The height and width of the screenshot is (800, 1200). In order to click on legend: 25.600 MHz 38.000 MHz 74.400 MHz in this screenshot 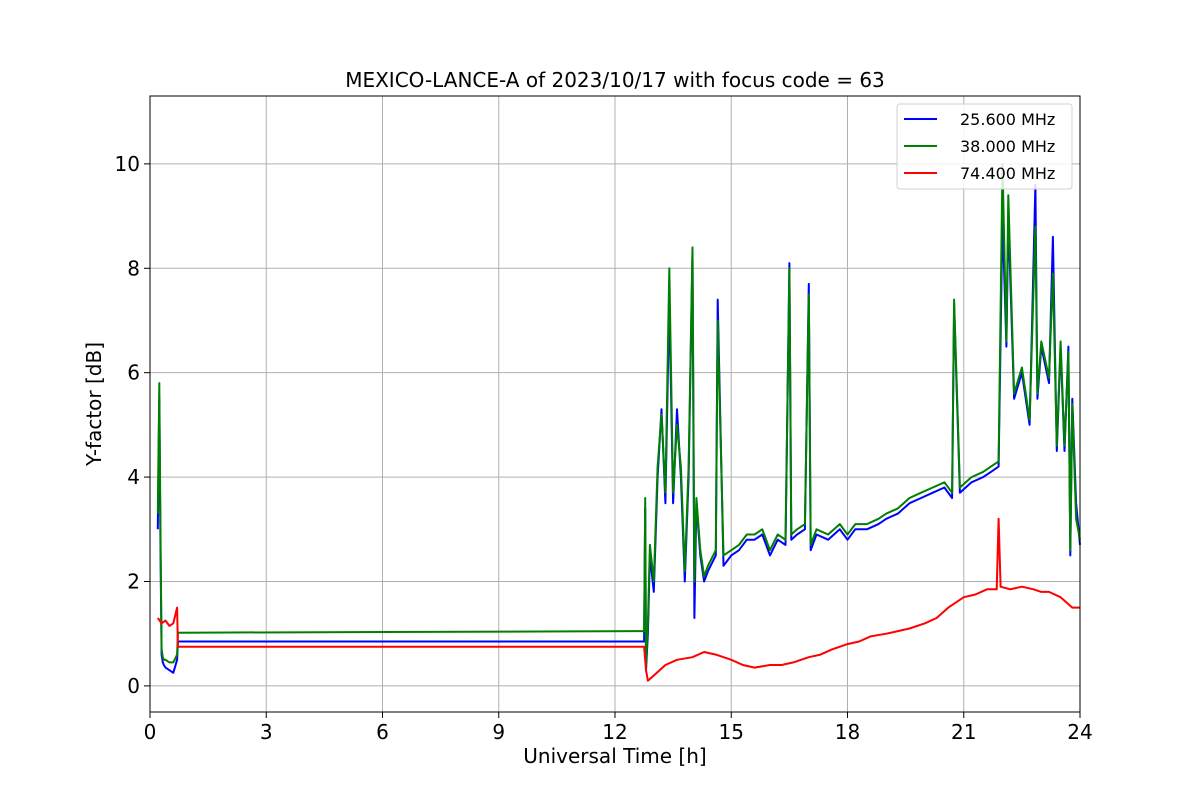, I will do `click(984, 146)`.